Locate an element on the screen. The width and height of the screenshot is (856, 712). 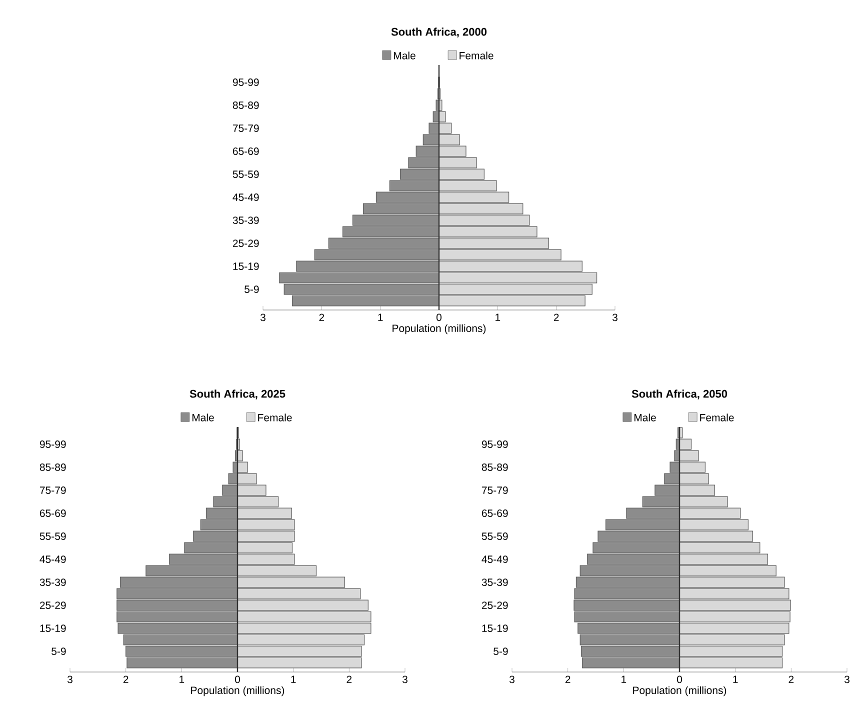
chart-title: South Africa, 2050 is located at coordinates (680, 395).